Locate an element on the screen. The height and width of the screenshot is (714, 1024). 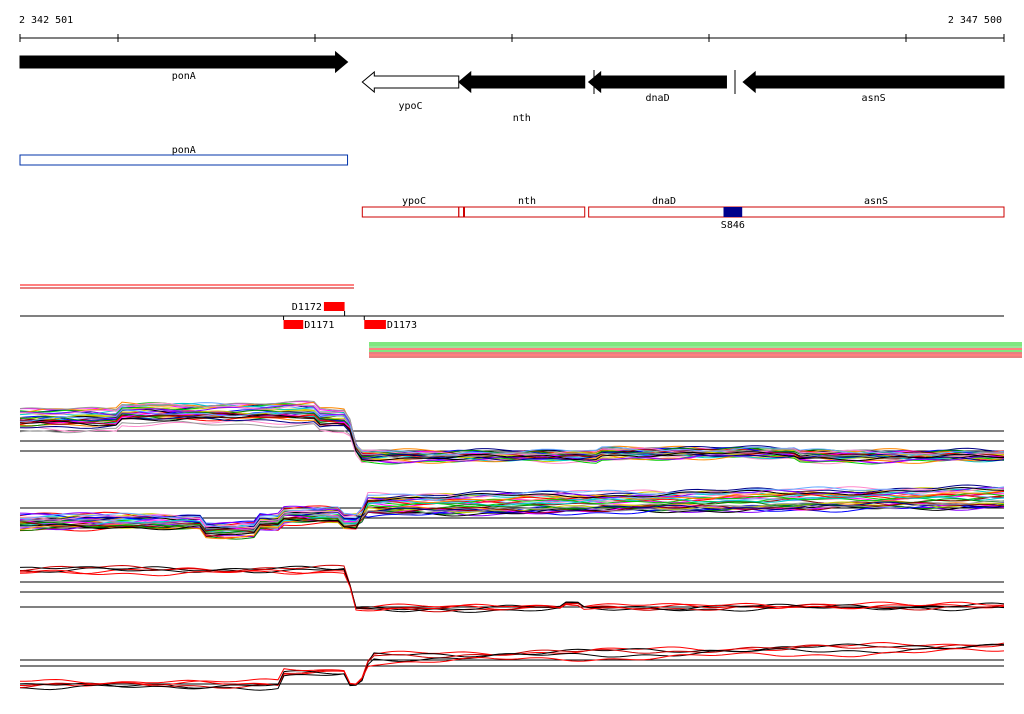
transcript-minus-dnad is located at coordinates (796, 212).